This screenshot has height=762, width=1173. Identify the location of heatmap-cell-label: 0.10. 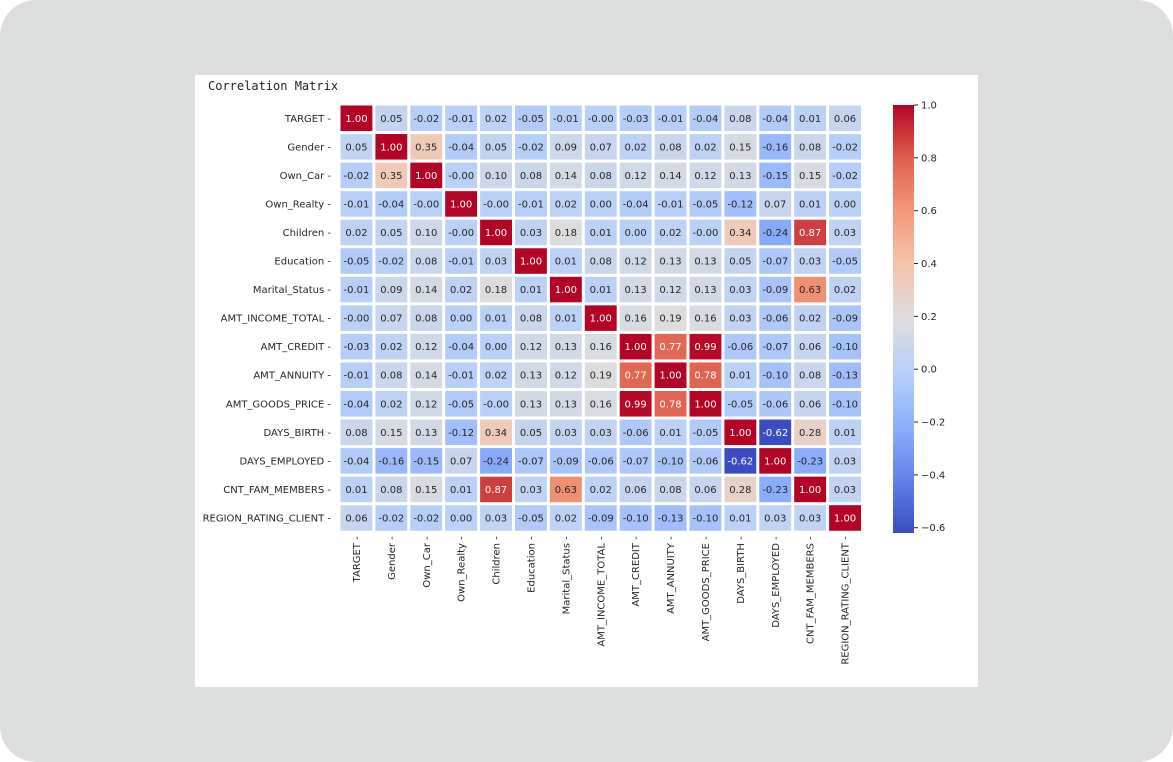
(426, 233).